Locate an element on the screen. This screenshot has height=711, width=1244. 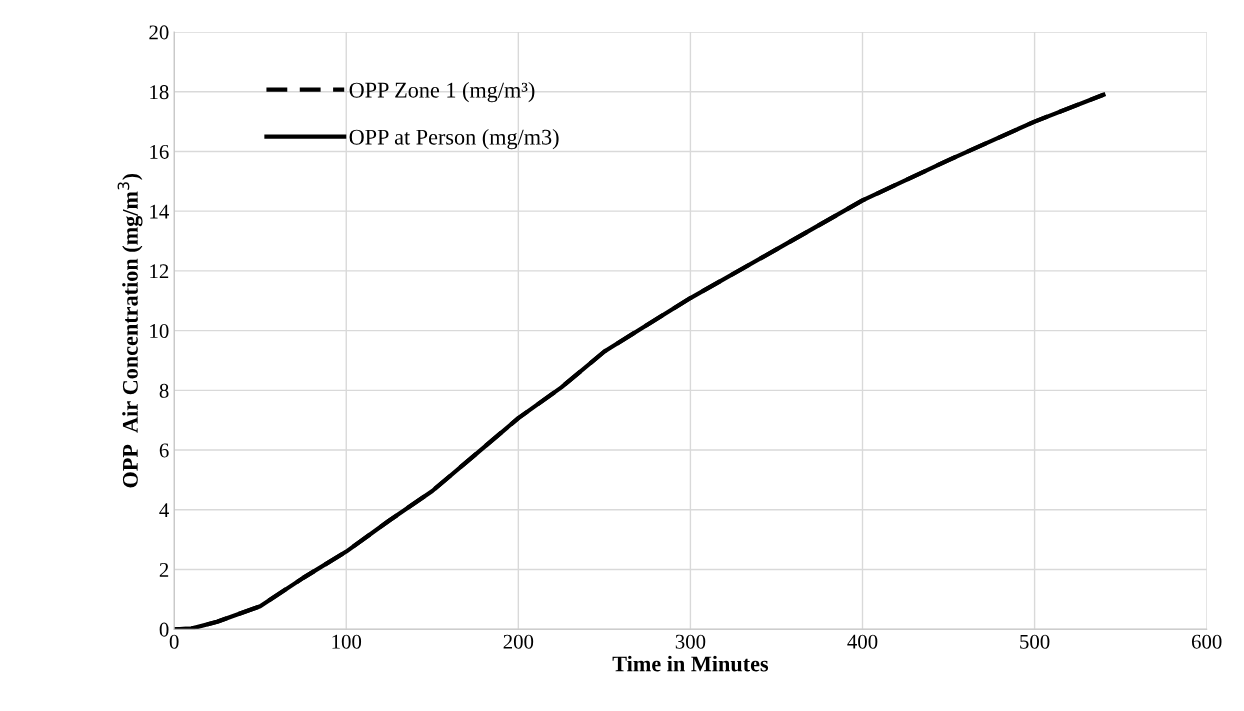
x-tick-label: 600 is located at coordinates (1206, 641).